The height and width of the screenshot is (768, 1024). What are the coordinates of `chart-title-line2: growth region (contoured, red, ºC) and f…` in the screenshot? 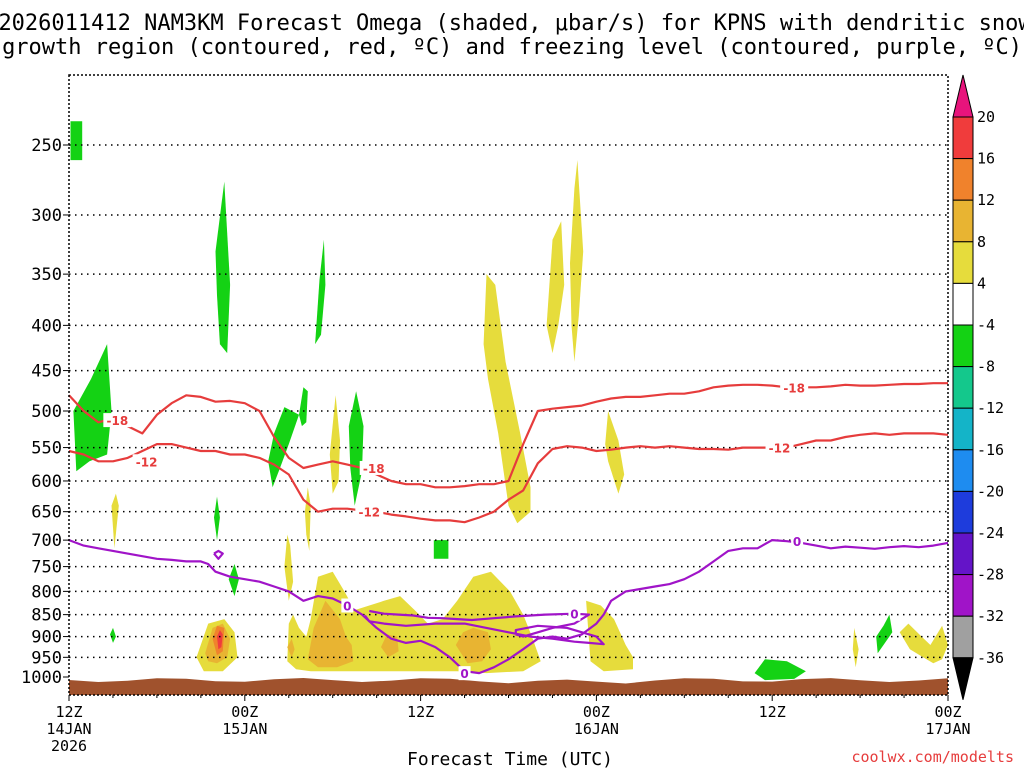 It's located at (512, 47).